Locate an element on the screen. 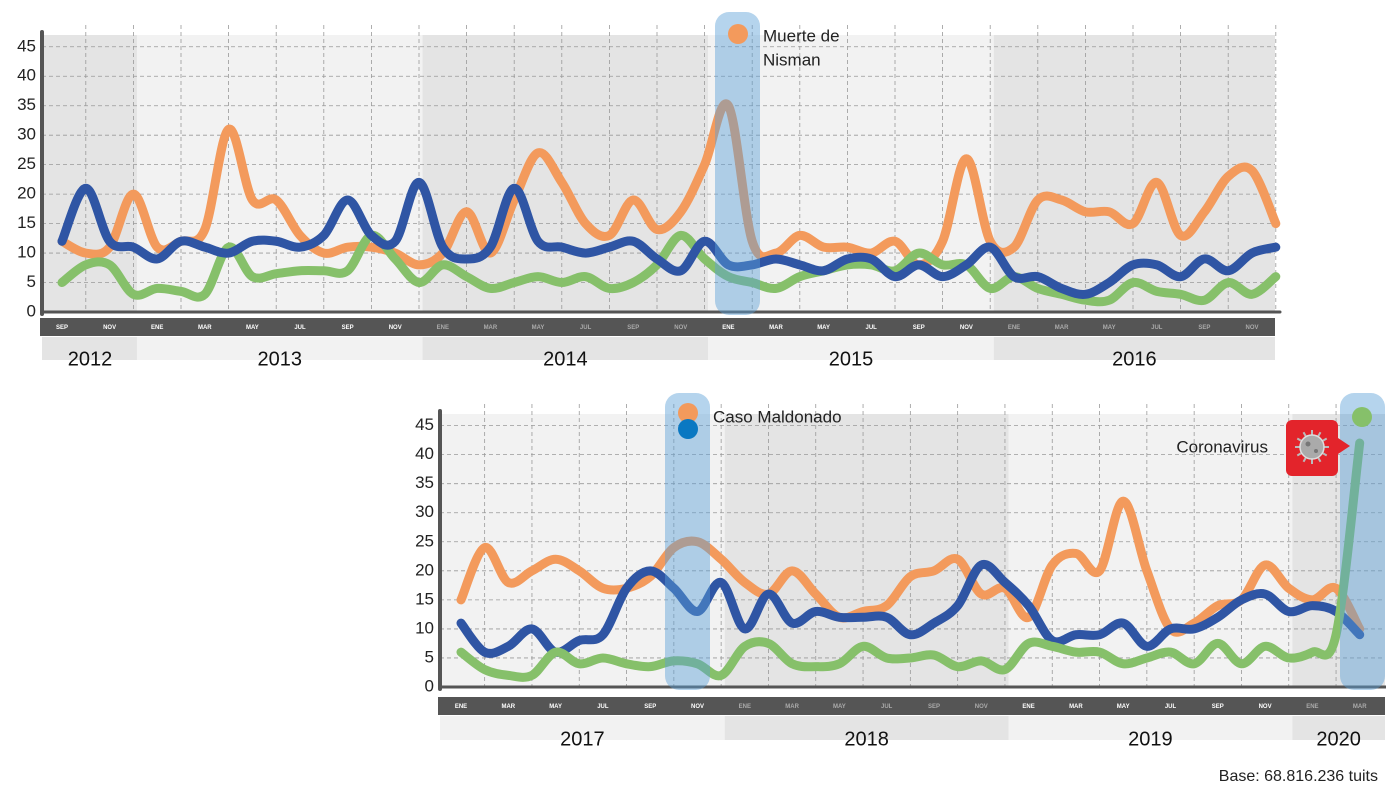  year-label: 2013 is located at coordinates (280, 359).